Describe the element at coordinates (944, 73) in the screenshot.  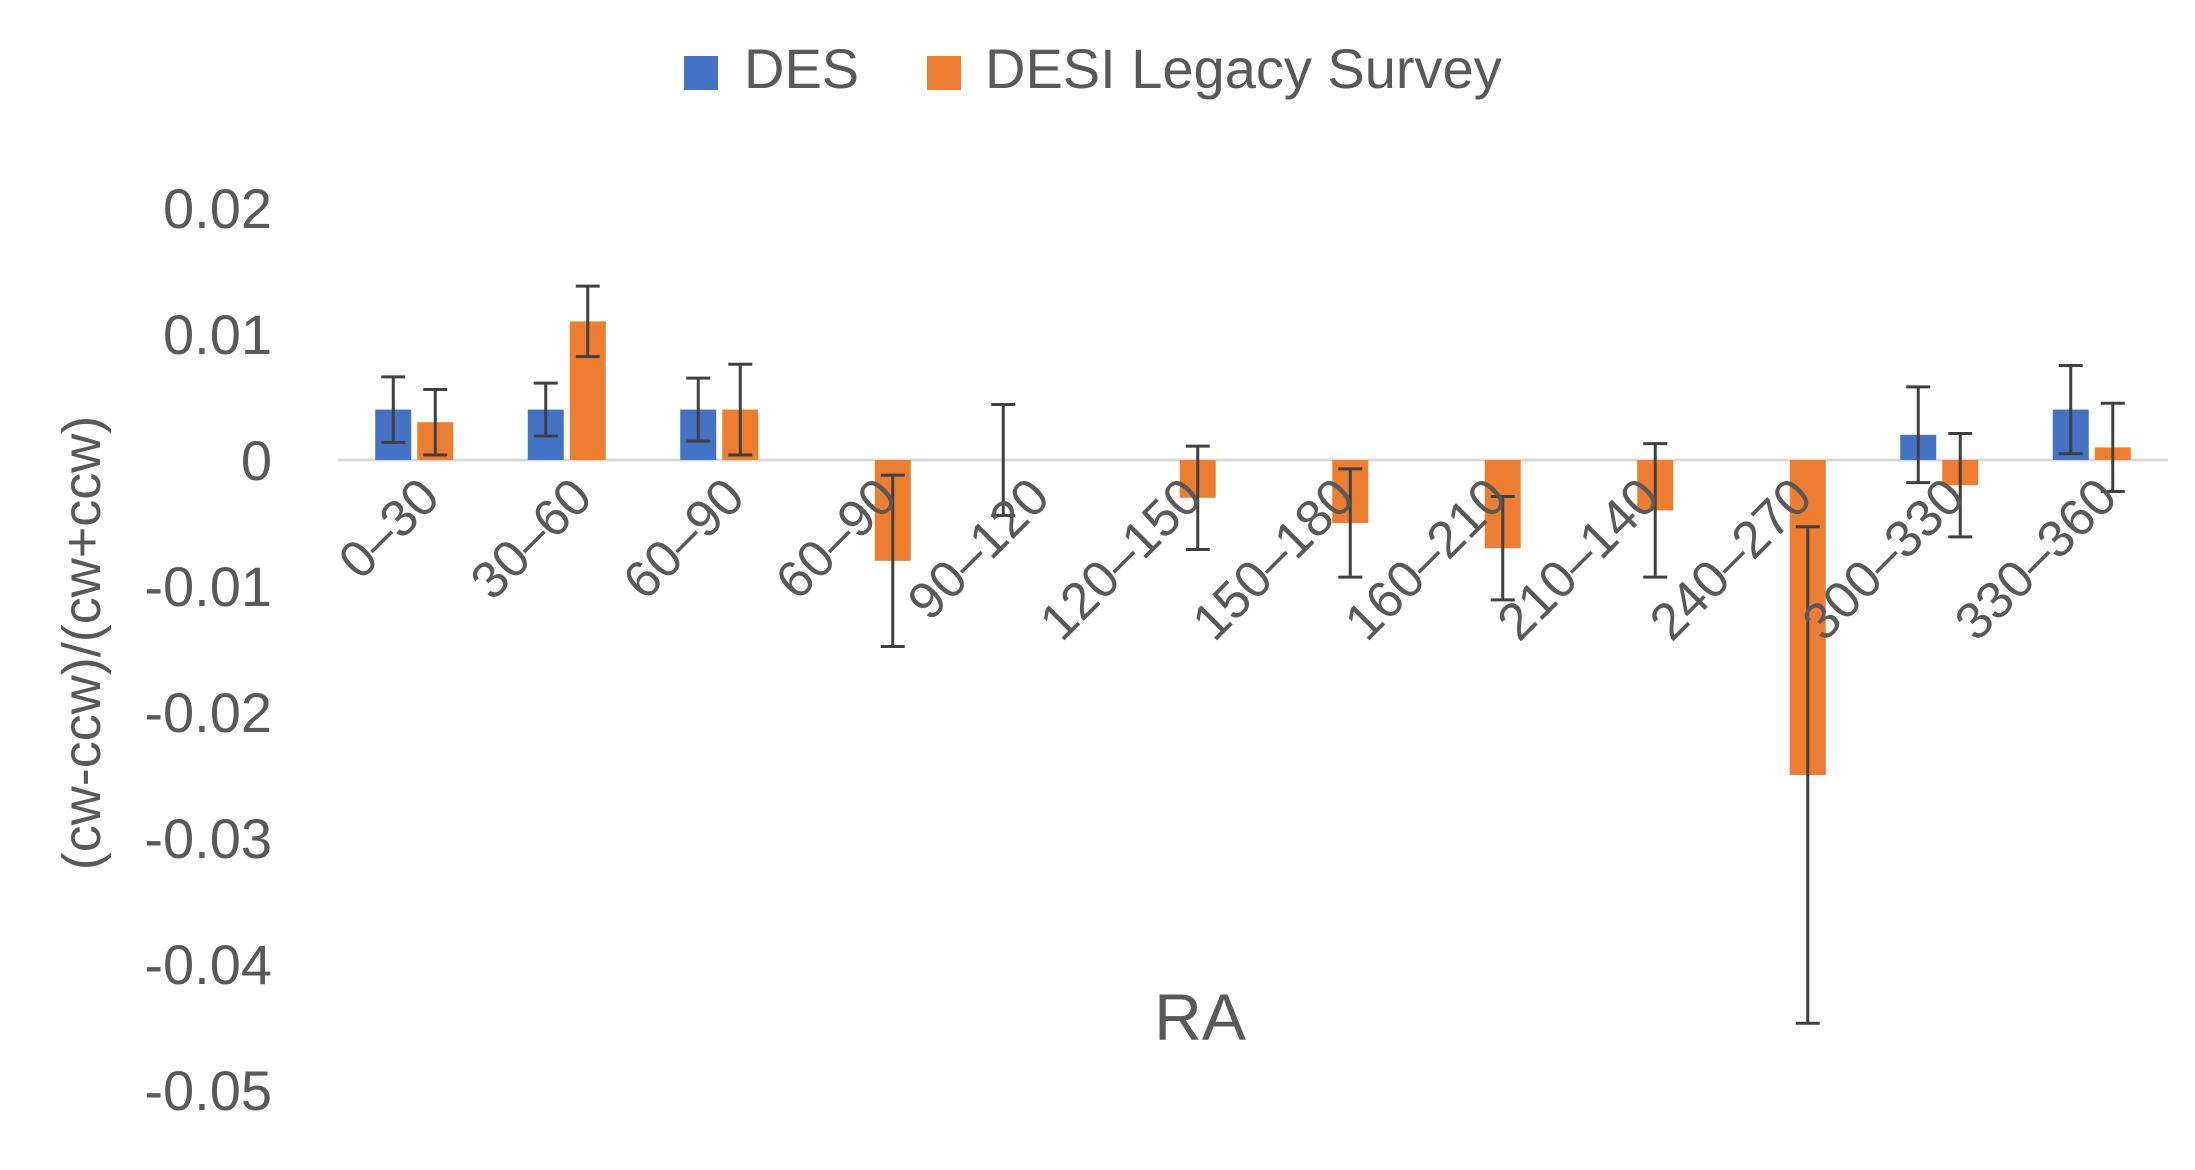
I see `legend-swatch-desi-legacy-survey` at that location.